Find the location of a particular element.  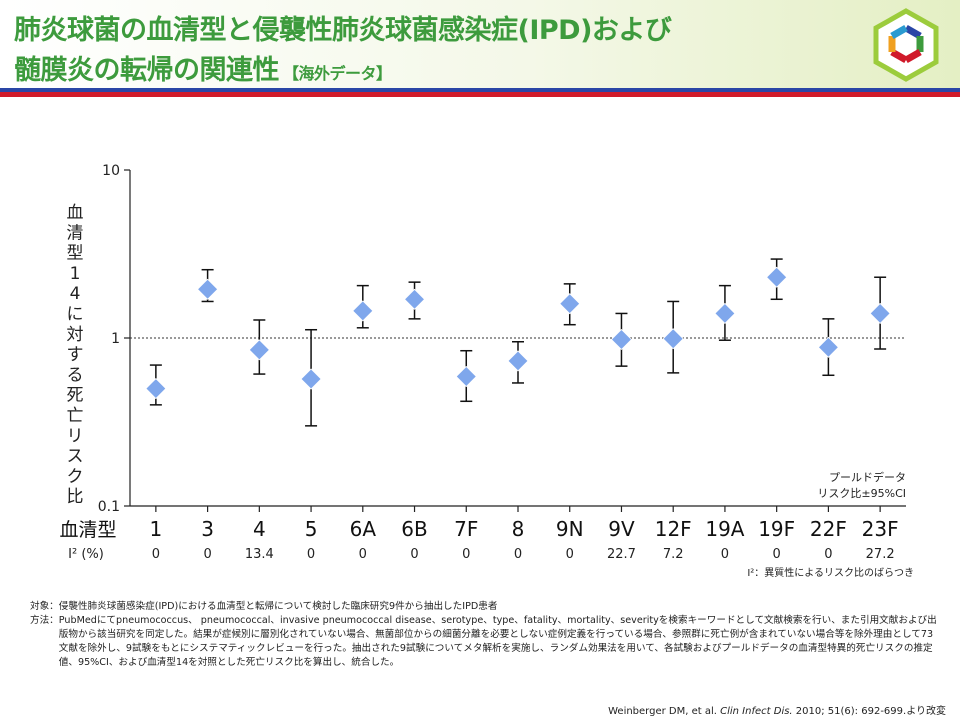

x-tick-label: 9V is located at coordinates (621, 529).